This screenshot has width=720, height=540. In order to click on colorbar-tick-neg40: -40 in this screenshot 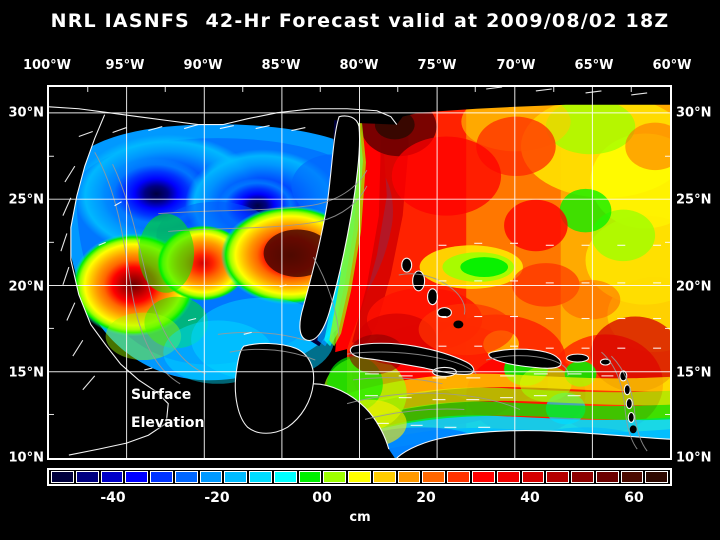, I will do `click(113, 498)`.